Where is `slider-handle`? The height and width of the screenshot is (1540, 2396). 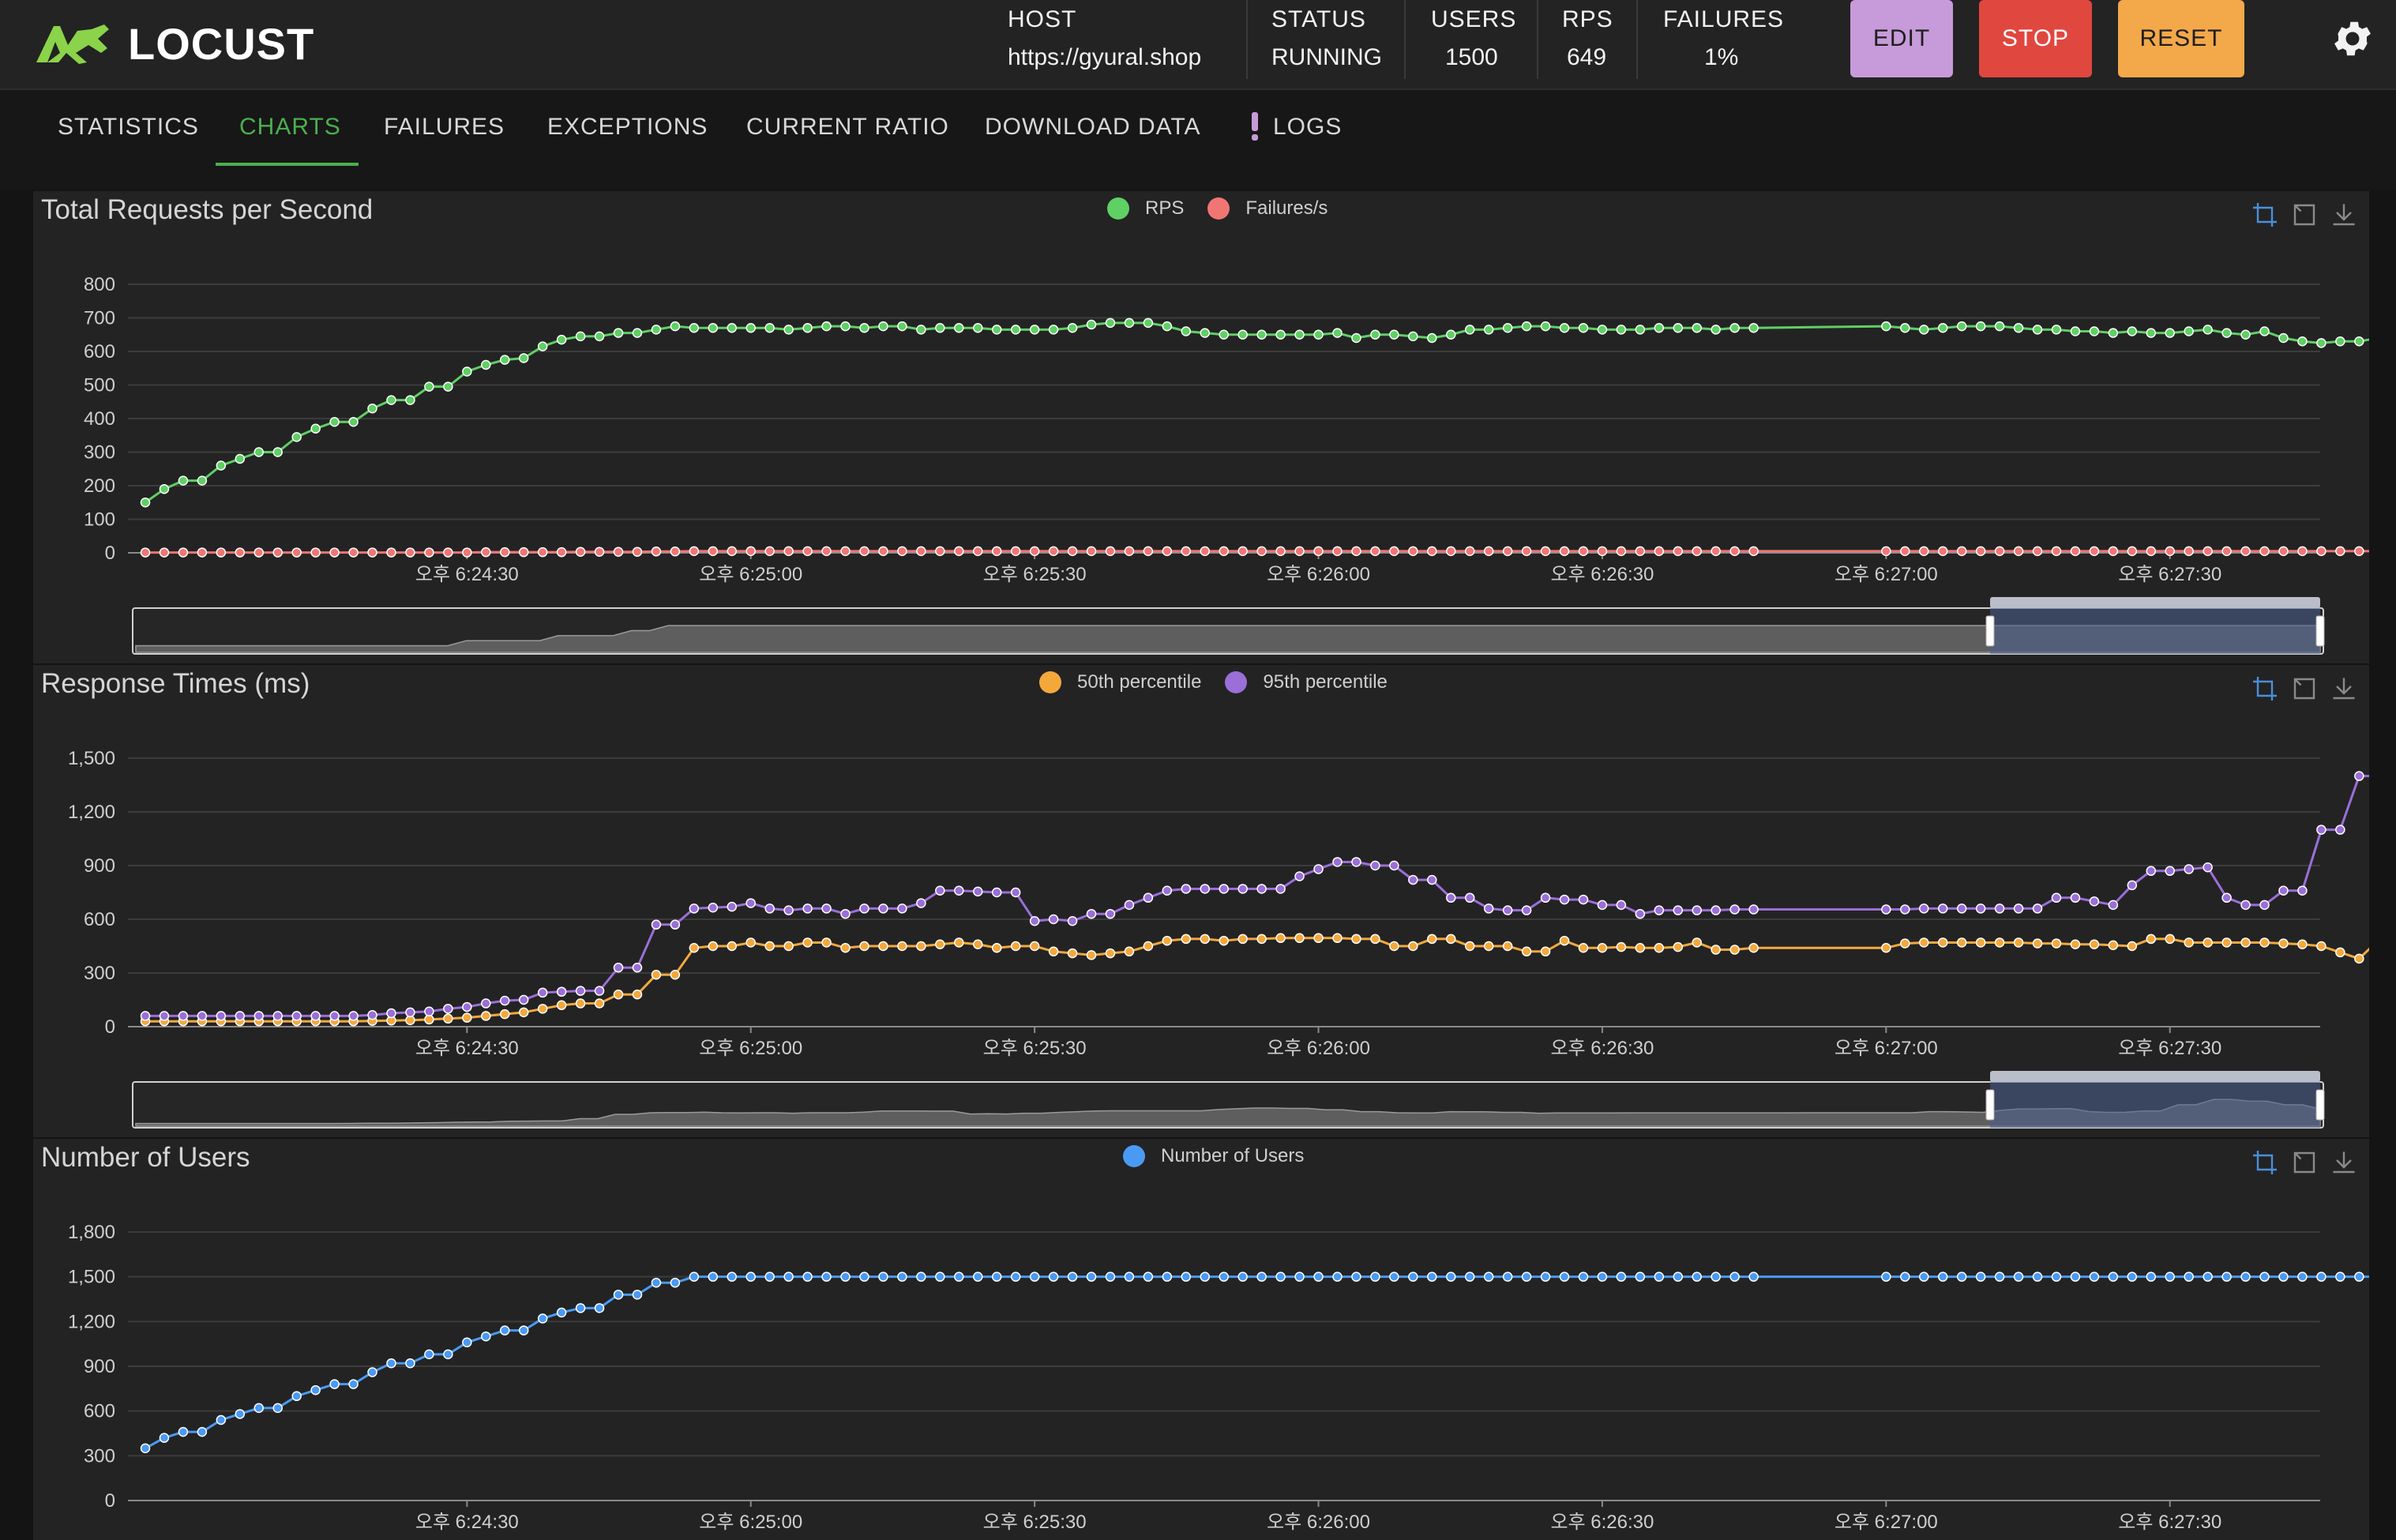 slider-handle is located at coordinates (1990, 631).